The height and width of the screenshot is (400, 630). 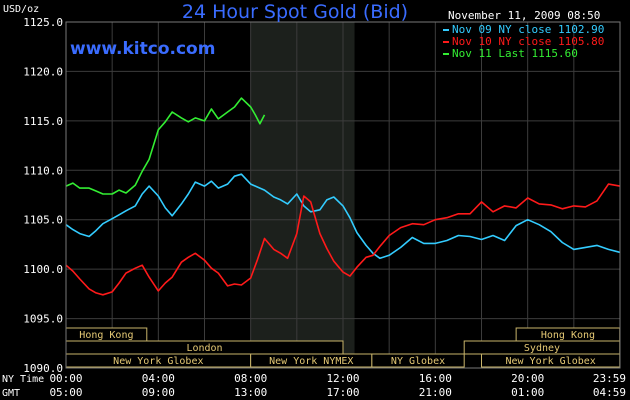 I want to click on y-tick-label: 1105.0, so click(x=43, y=220).